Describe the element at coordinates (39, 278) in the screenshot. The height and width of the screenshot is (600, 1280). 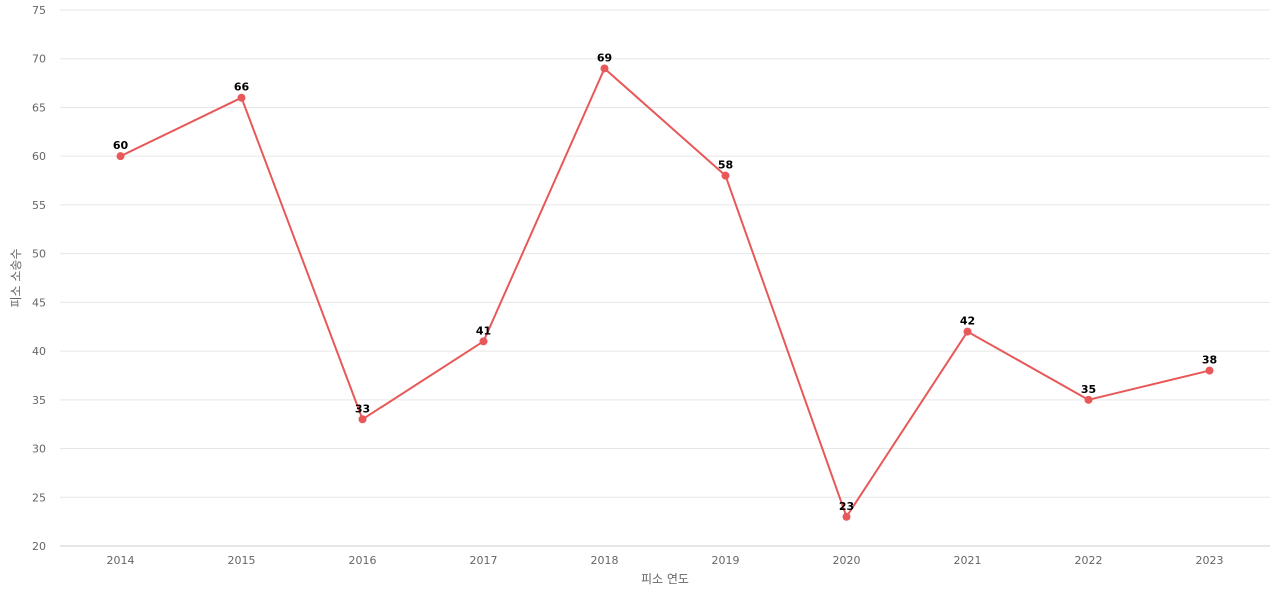
I see `y-axis-ticks: 20 25 30 35 40 45 50 55 60 65 70 75` at that location.